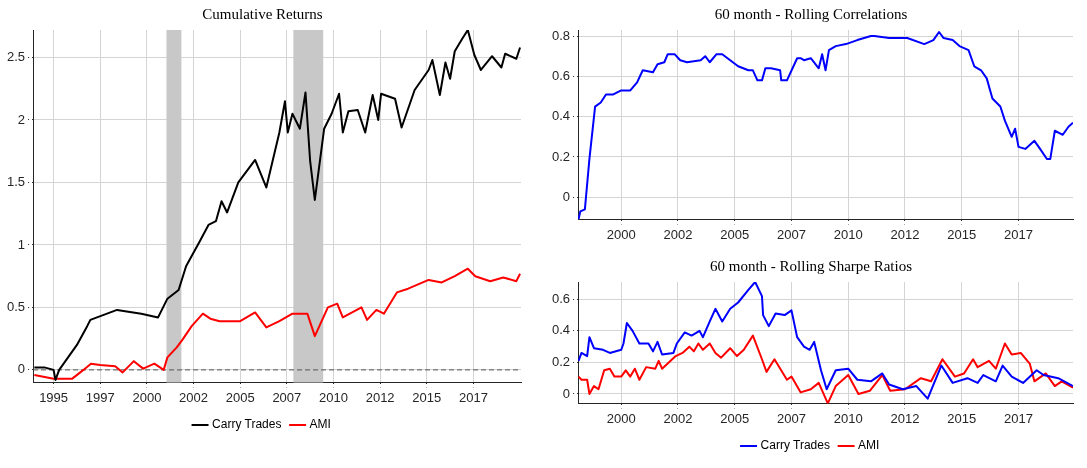 This screenshot has height=468, width=1087. I want to click on chart-title: 60 month - Rolling Sharpe Ratios, so click(811, 265).